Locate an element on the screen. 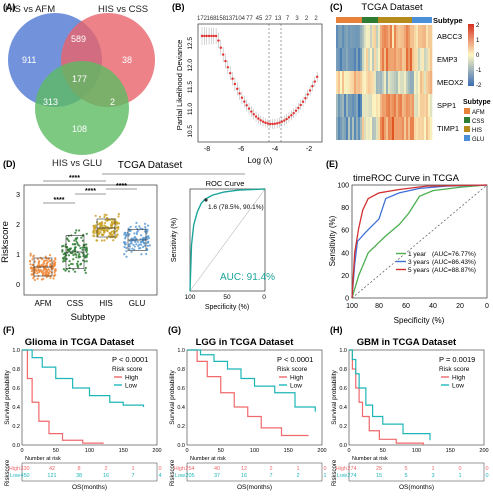  km-y-tick: 0.6 is located at coordinates (181, 389).